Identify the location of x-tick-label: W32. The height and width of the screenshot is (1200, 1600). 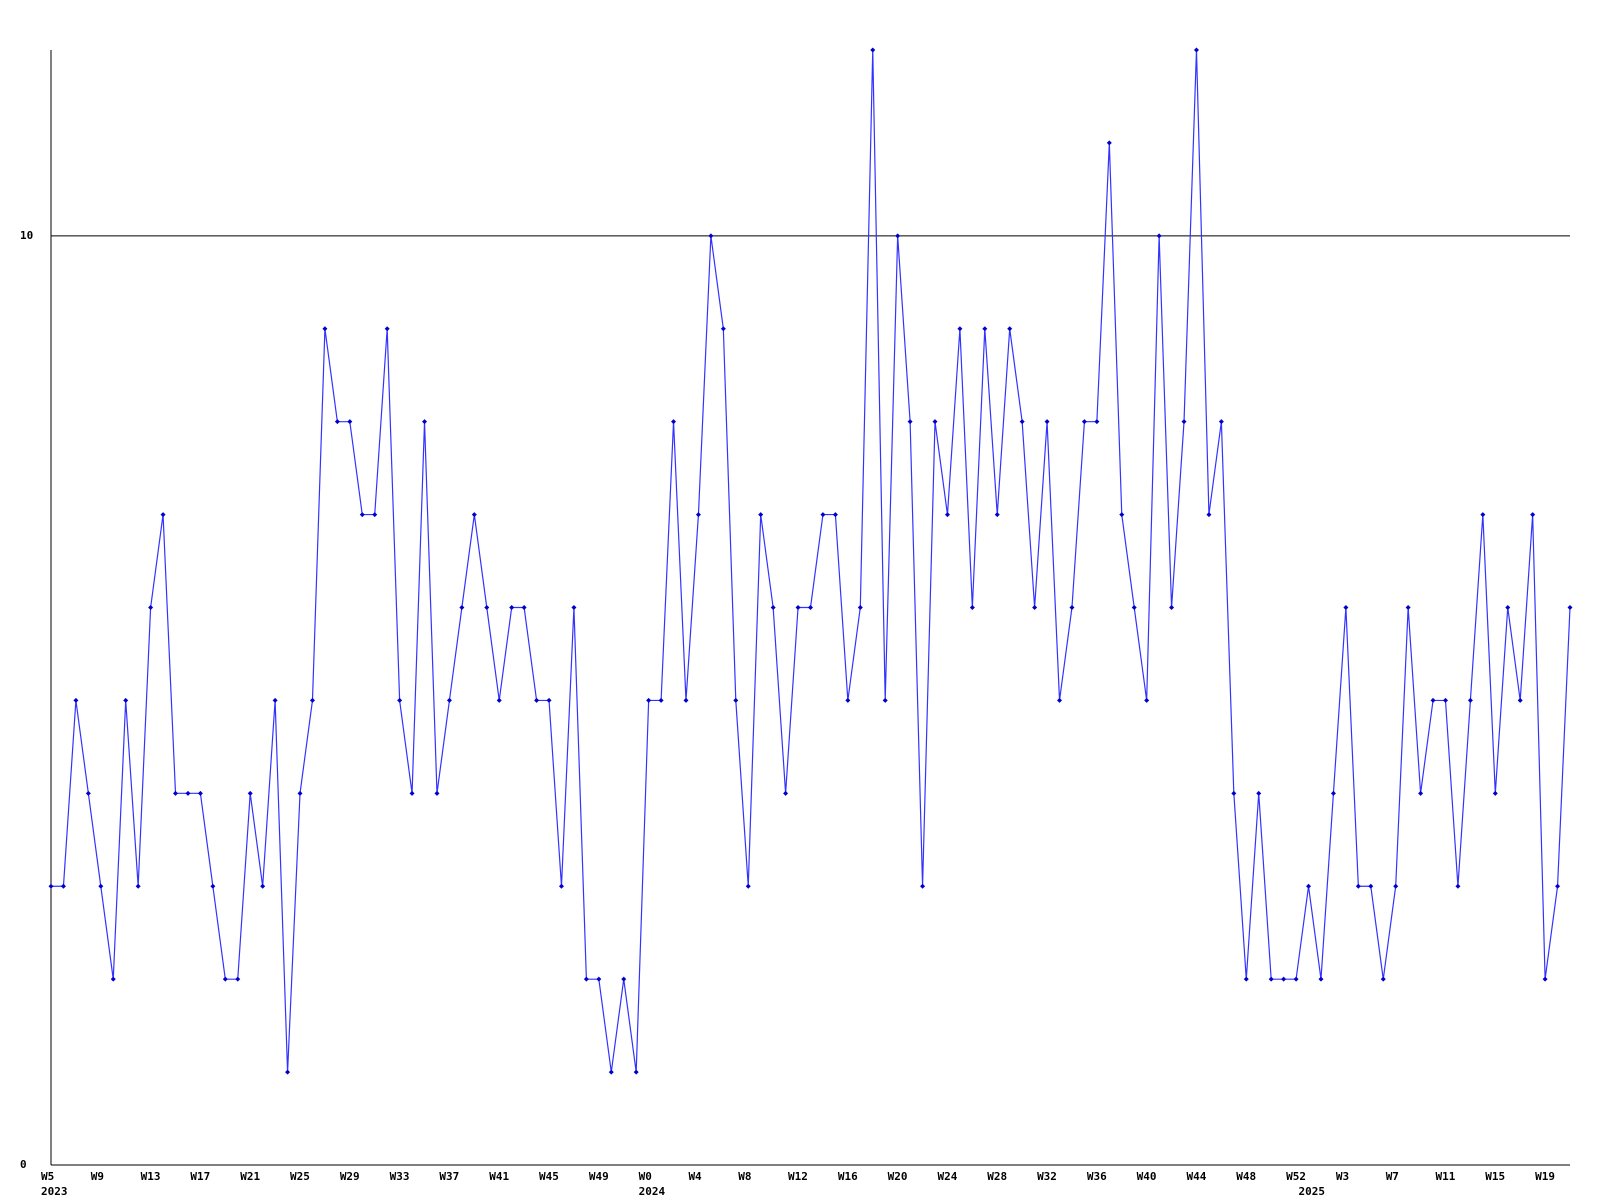
(1047, 1176).